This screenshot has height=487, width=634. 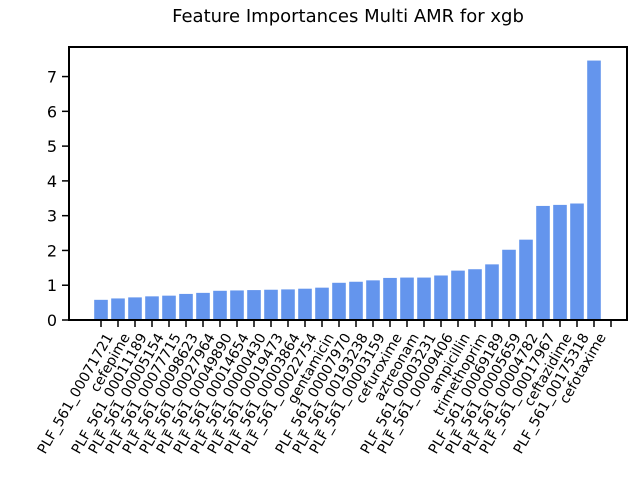 What do you see at coordinates (52, 320) in the screenshot?
I see `y-tick-label: 0` at bounding box center [52, 320].